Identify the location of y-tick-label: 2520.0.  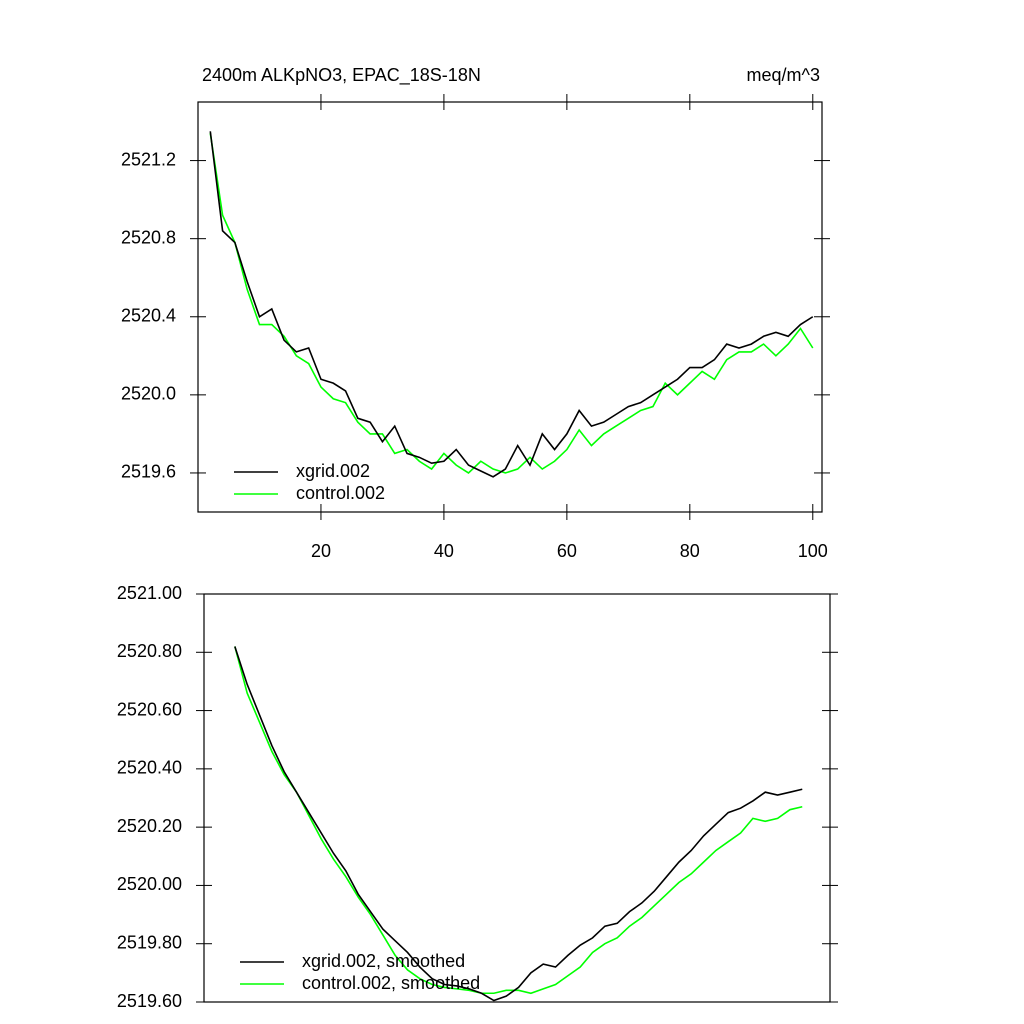
(148, 394).